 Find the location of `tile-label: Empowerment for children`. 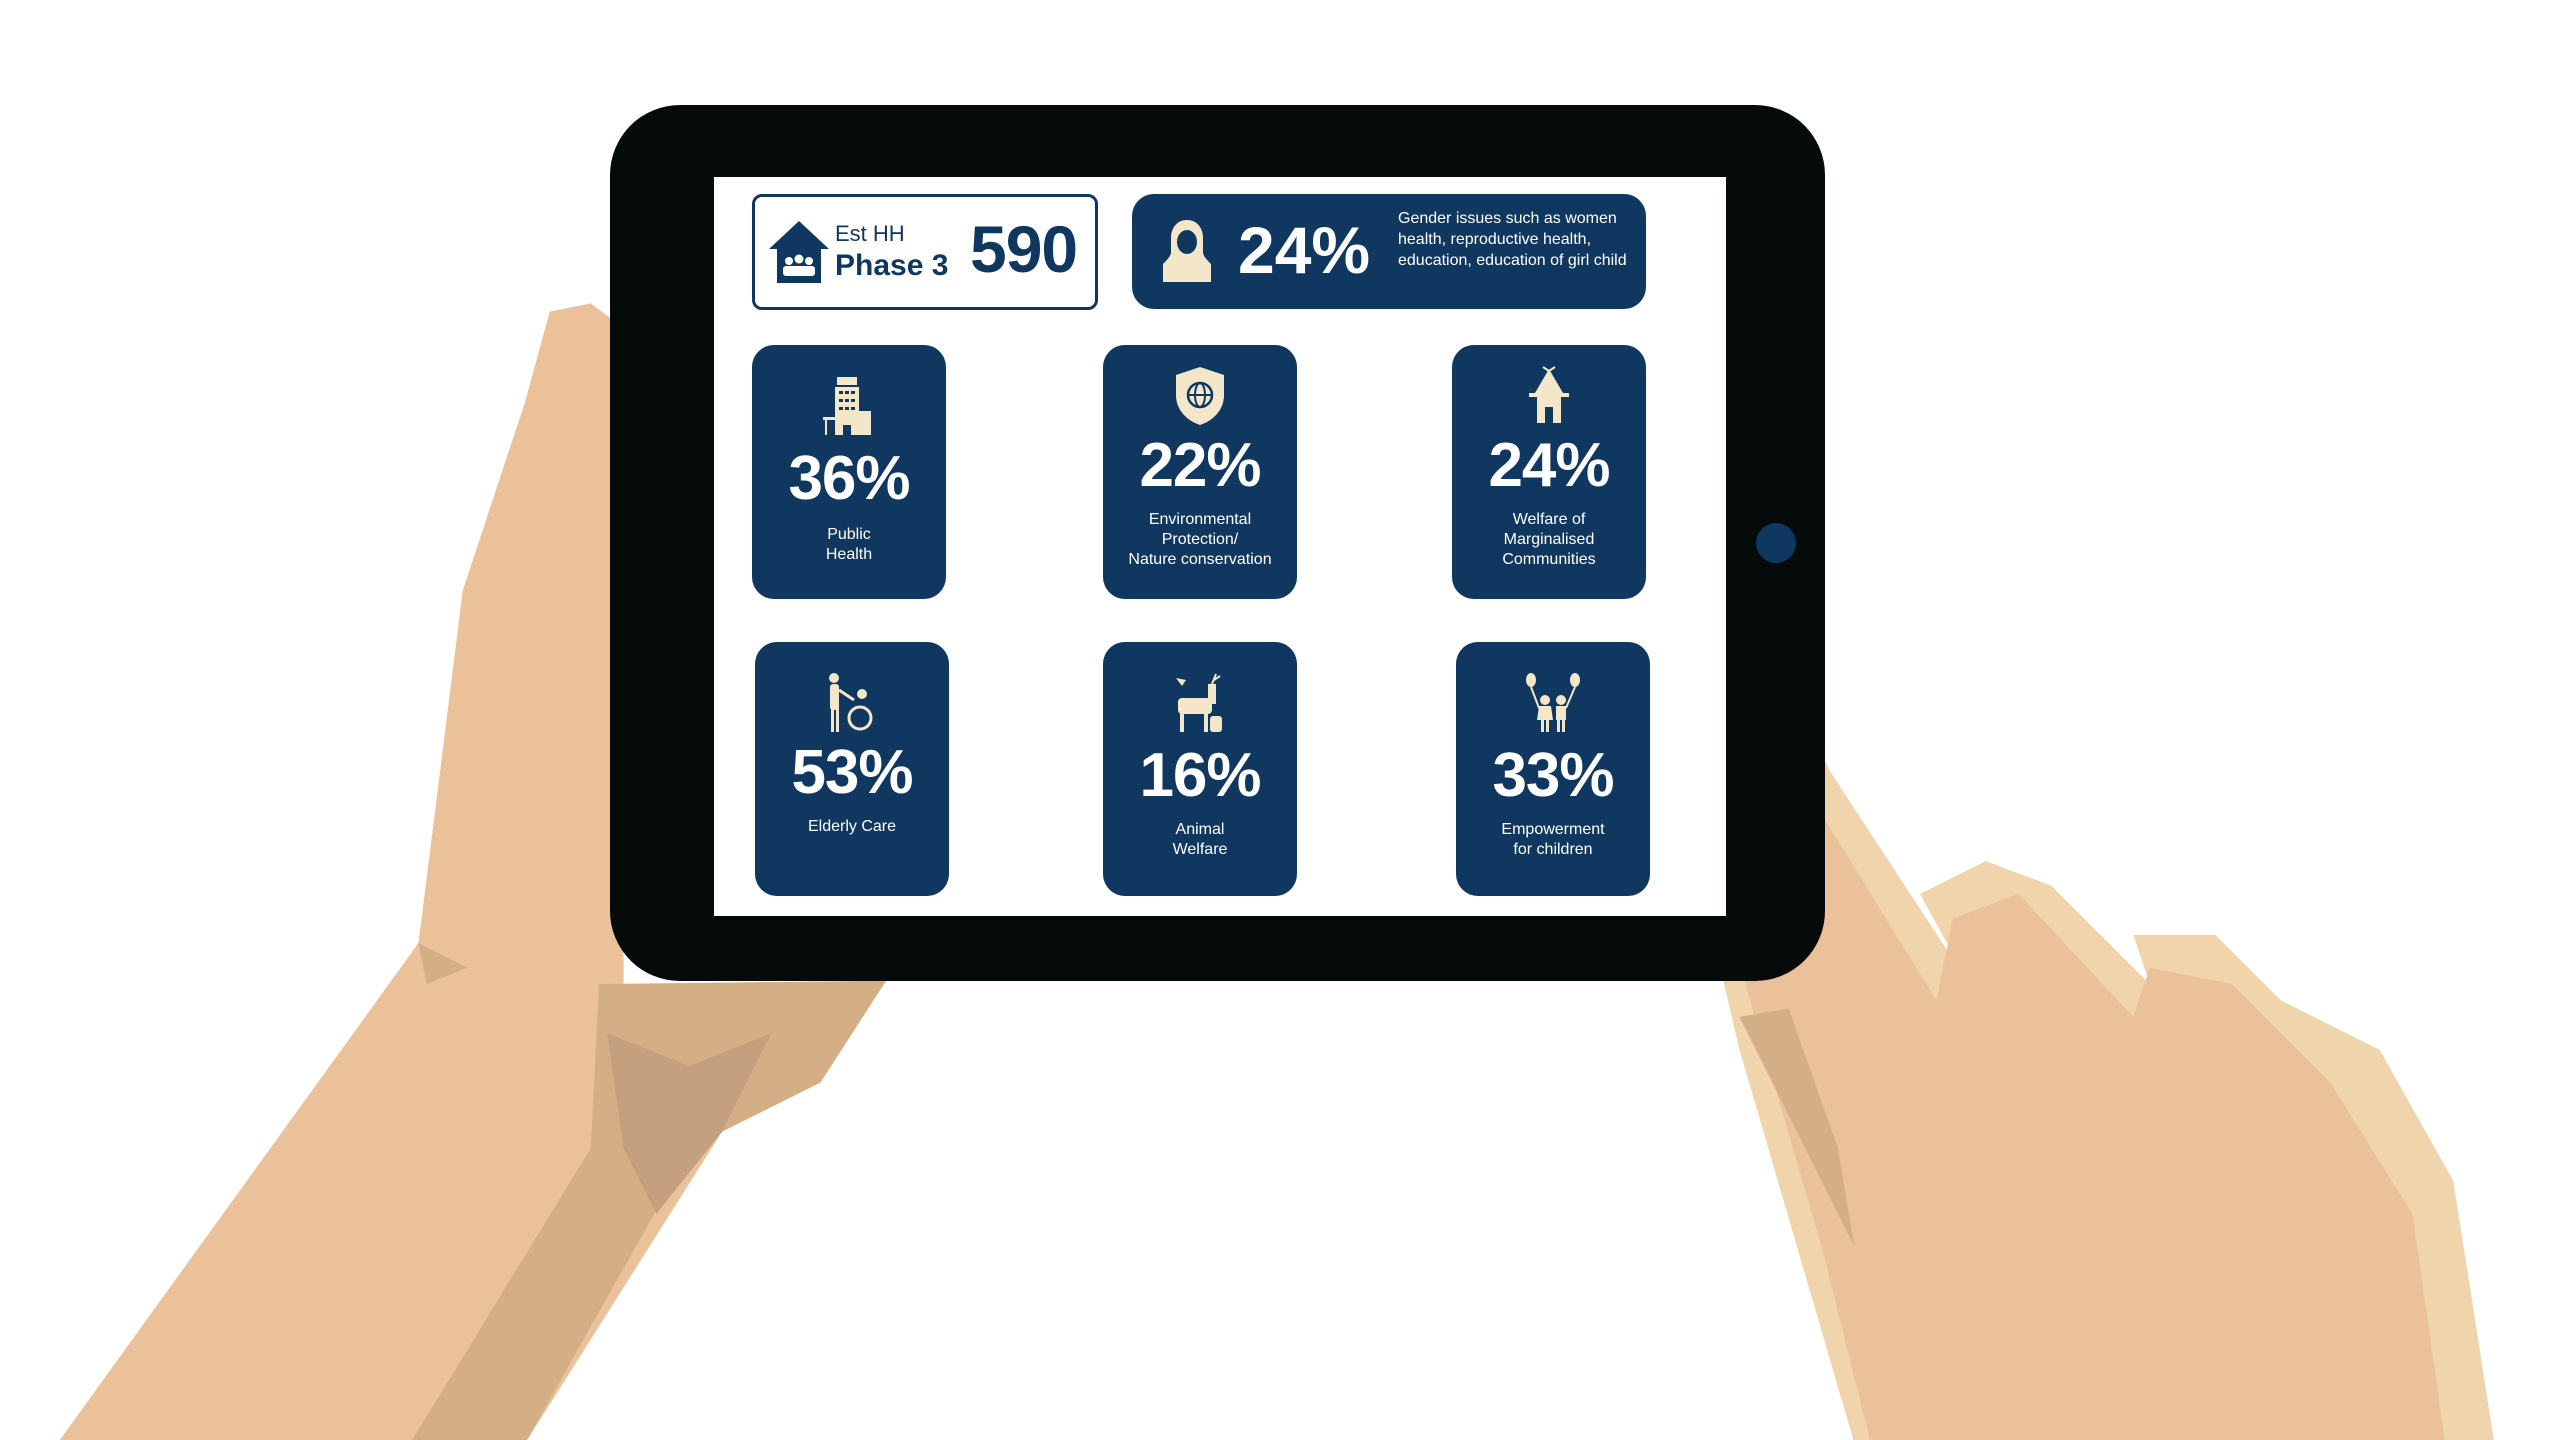

tile-label: Empowerment for children is located at coordinates (1553, 839).